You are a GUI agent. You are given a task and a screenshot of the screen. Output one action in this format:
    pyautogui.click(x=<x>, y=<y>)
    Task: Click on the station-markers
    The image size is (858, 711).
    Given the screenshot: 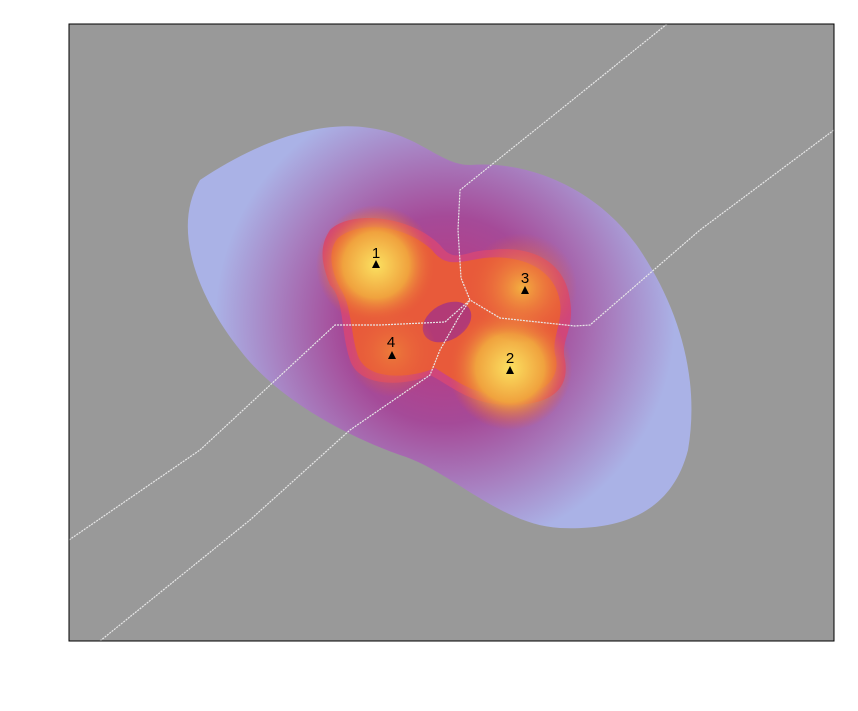 What is the action you would take?
    pyautogui.click(x=450, y=317)
    